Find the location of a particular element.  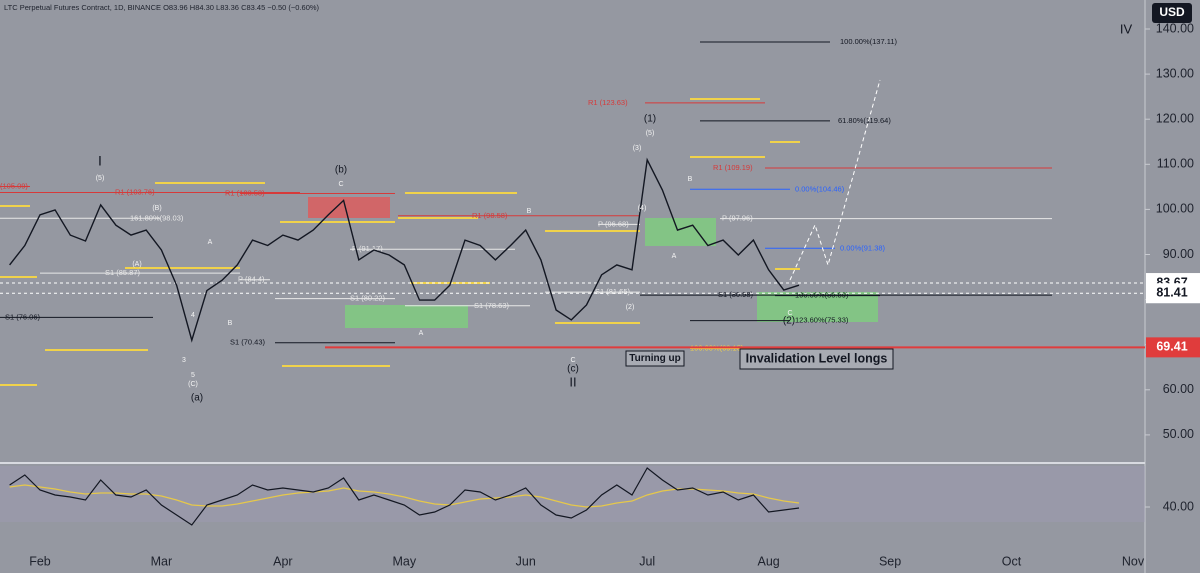

price-tag-label: 81.41 is located at coordinates (1171, 293).